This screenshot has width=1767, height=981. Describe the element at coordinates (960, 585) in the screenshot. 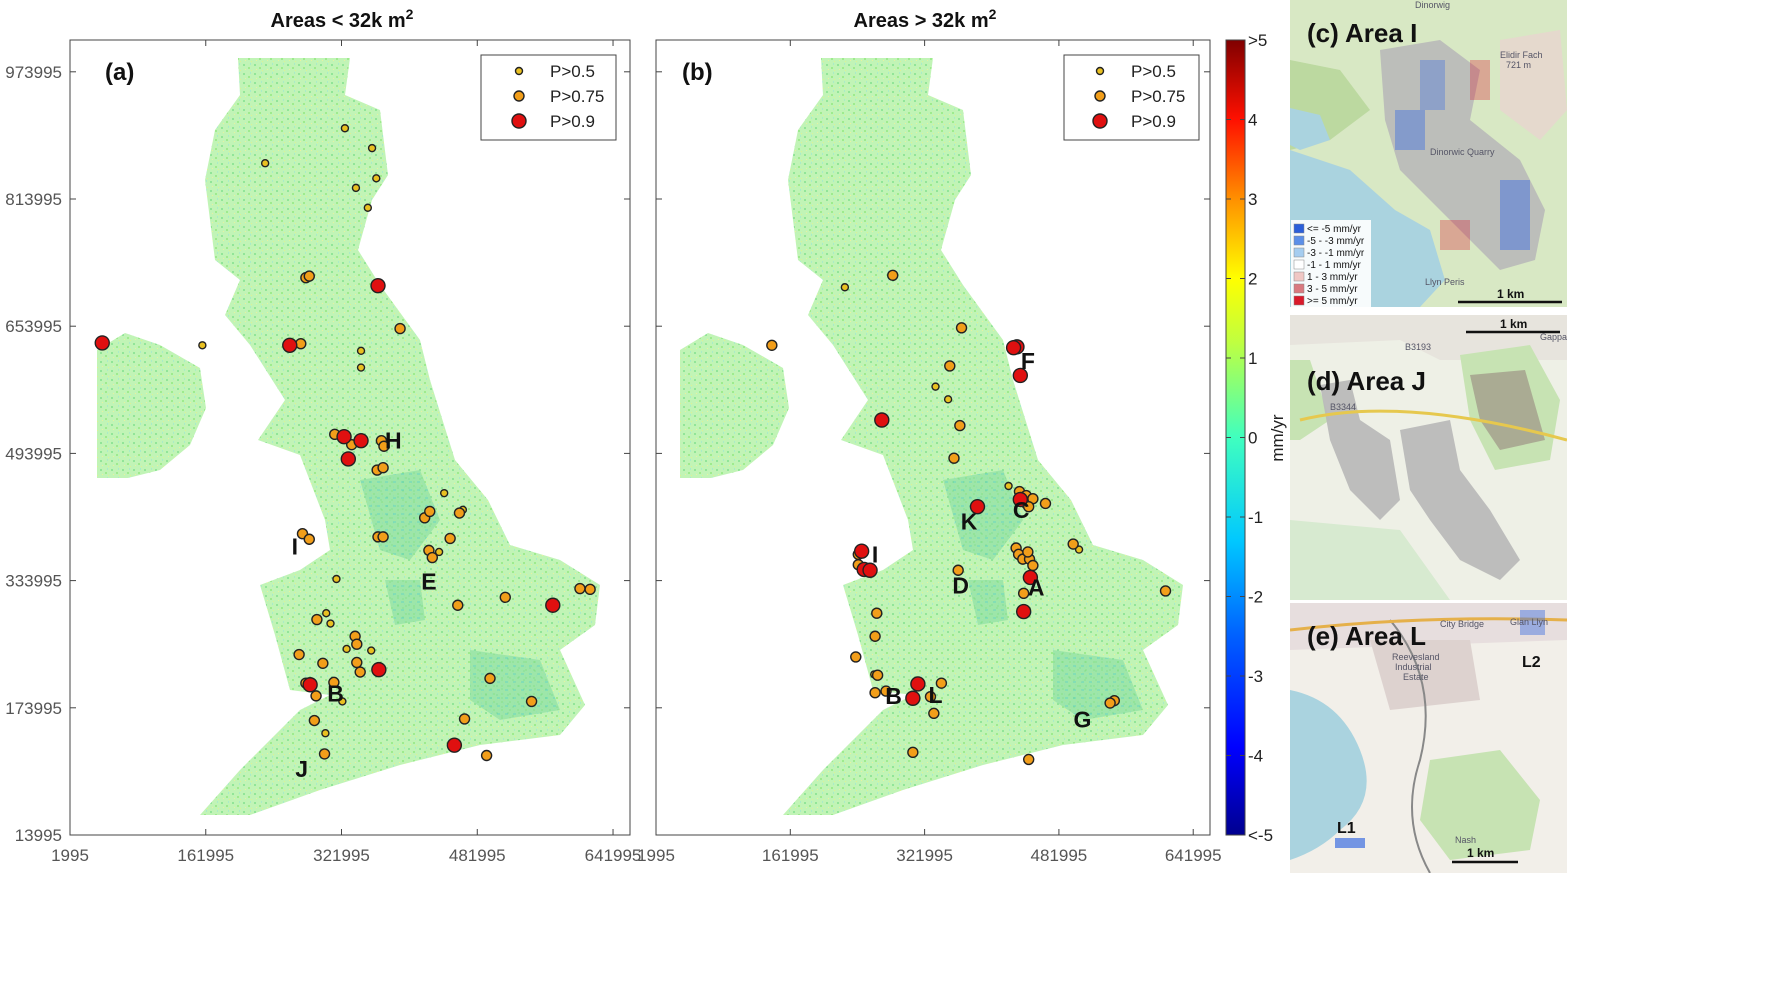

I see `area-label-d: D` at that location.